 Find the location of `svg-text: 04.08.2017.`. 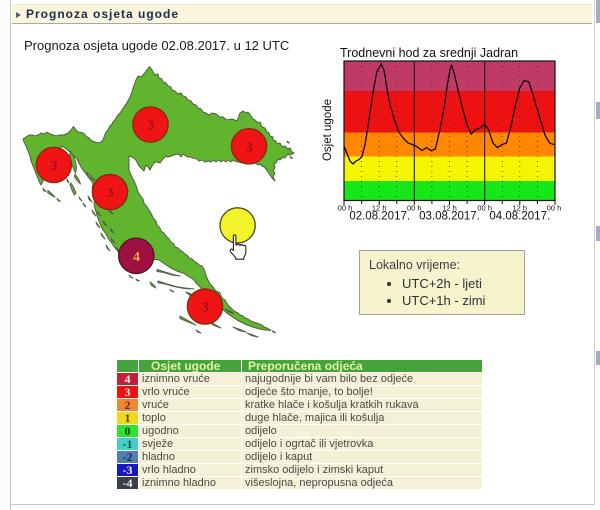

svg-text: 04.08.2017. is located at coordinates (519, 217).